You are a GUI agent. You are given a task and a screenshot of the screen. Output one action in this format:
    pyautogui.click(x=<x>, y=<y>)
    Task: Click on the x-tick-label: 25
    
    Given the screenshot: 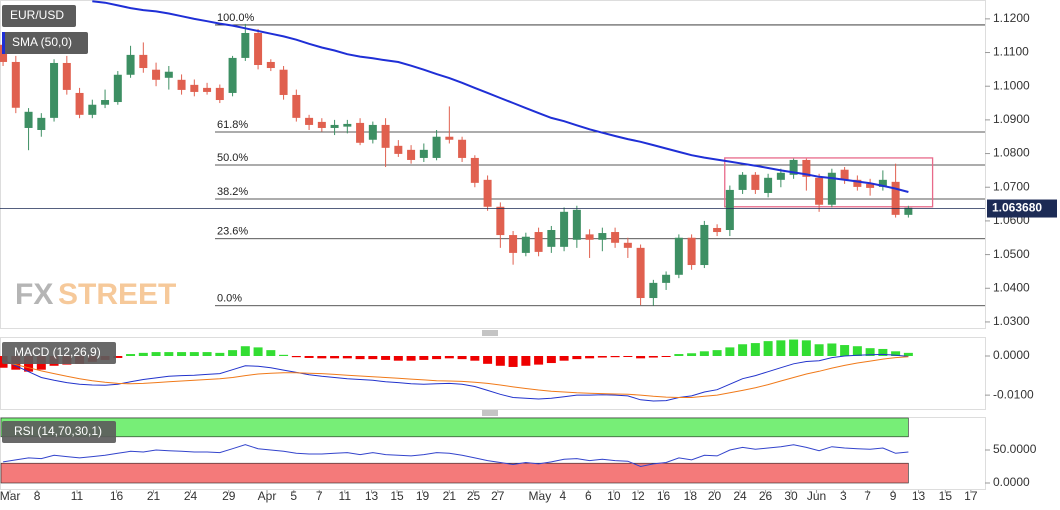 What is the action you would take?
    pyautogui.click(x=474, y=496)
    